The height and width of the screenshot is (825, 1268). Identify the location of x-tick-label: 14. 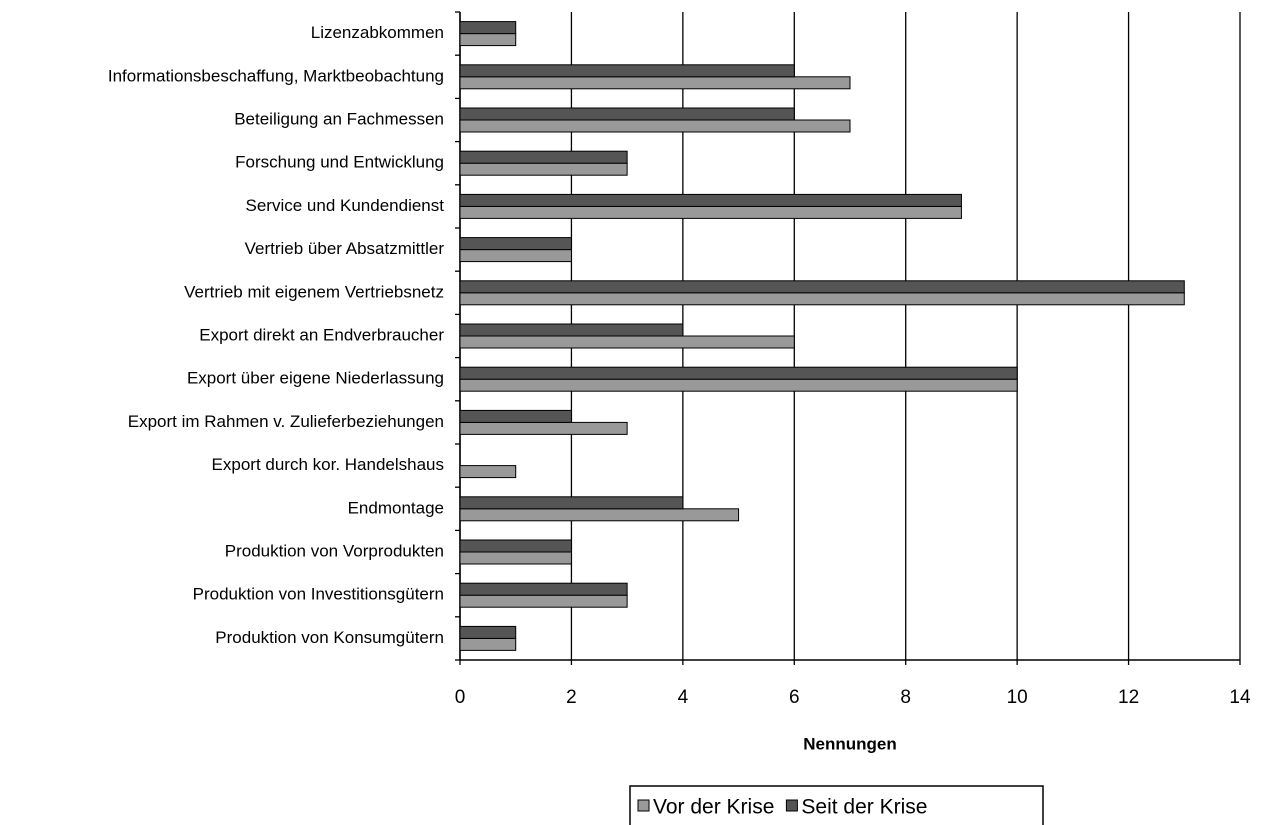
(1240, 697).